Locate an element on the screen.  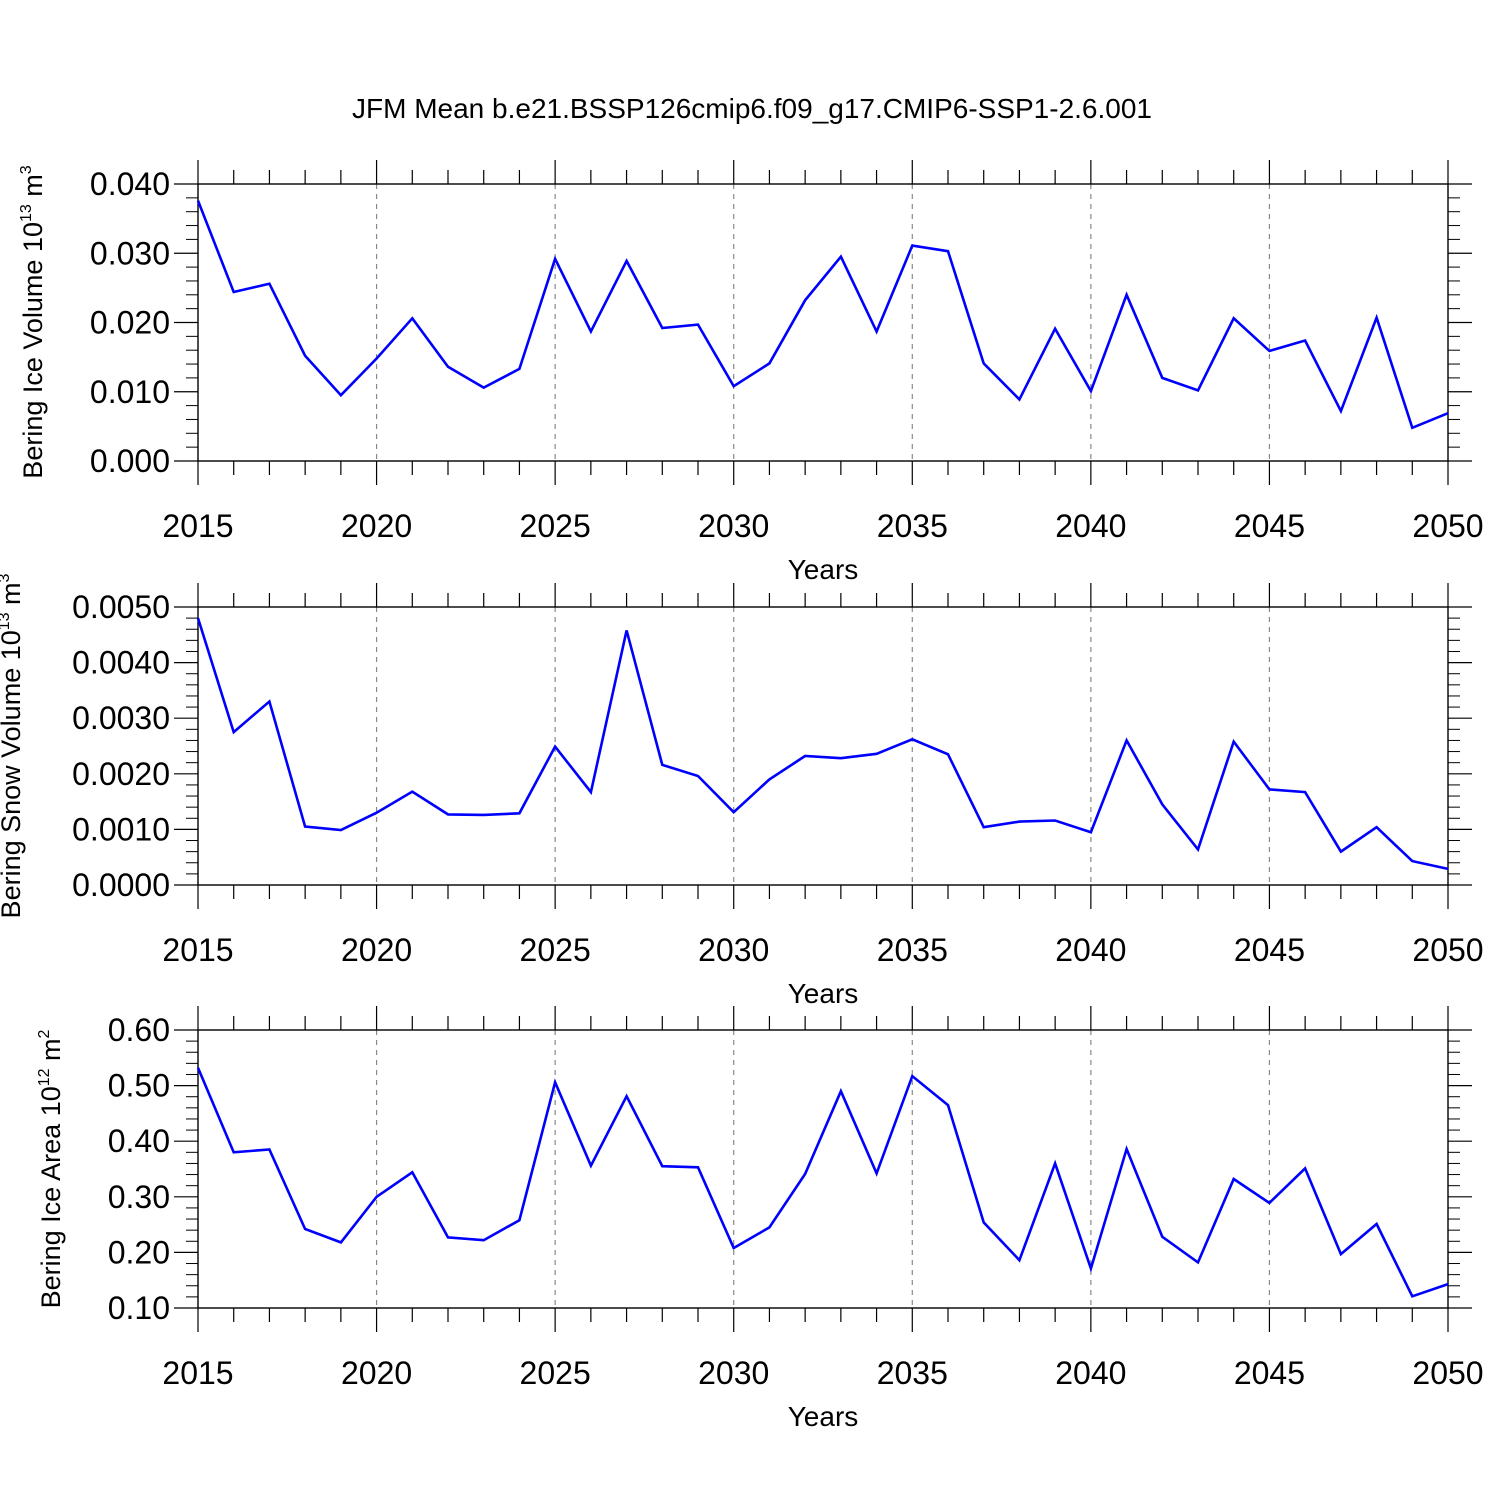
y-tick-label: 0.20 is located at coordinates (139, 1252).